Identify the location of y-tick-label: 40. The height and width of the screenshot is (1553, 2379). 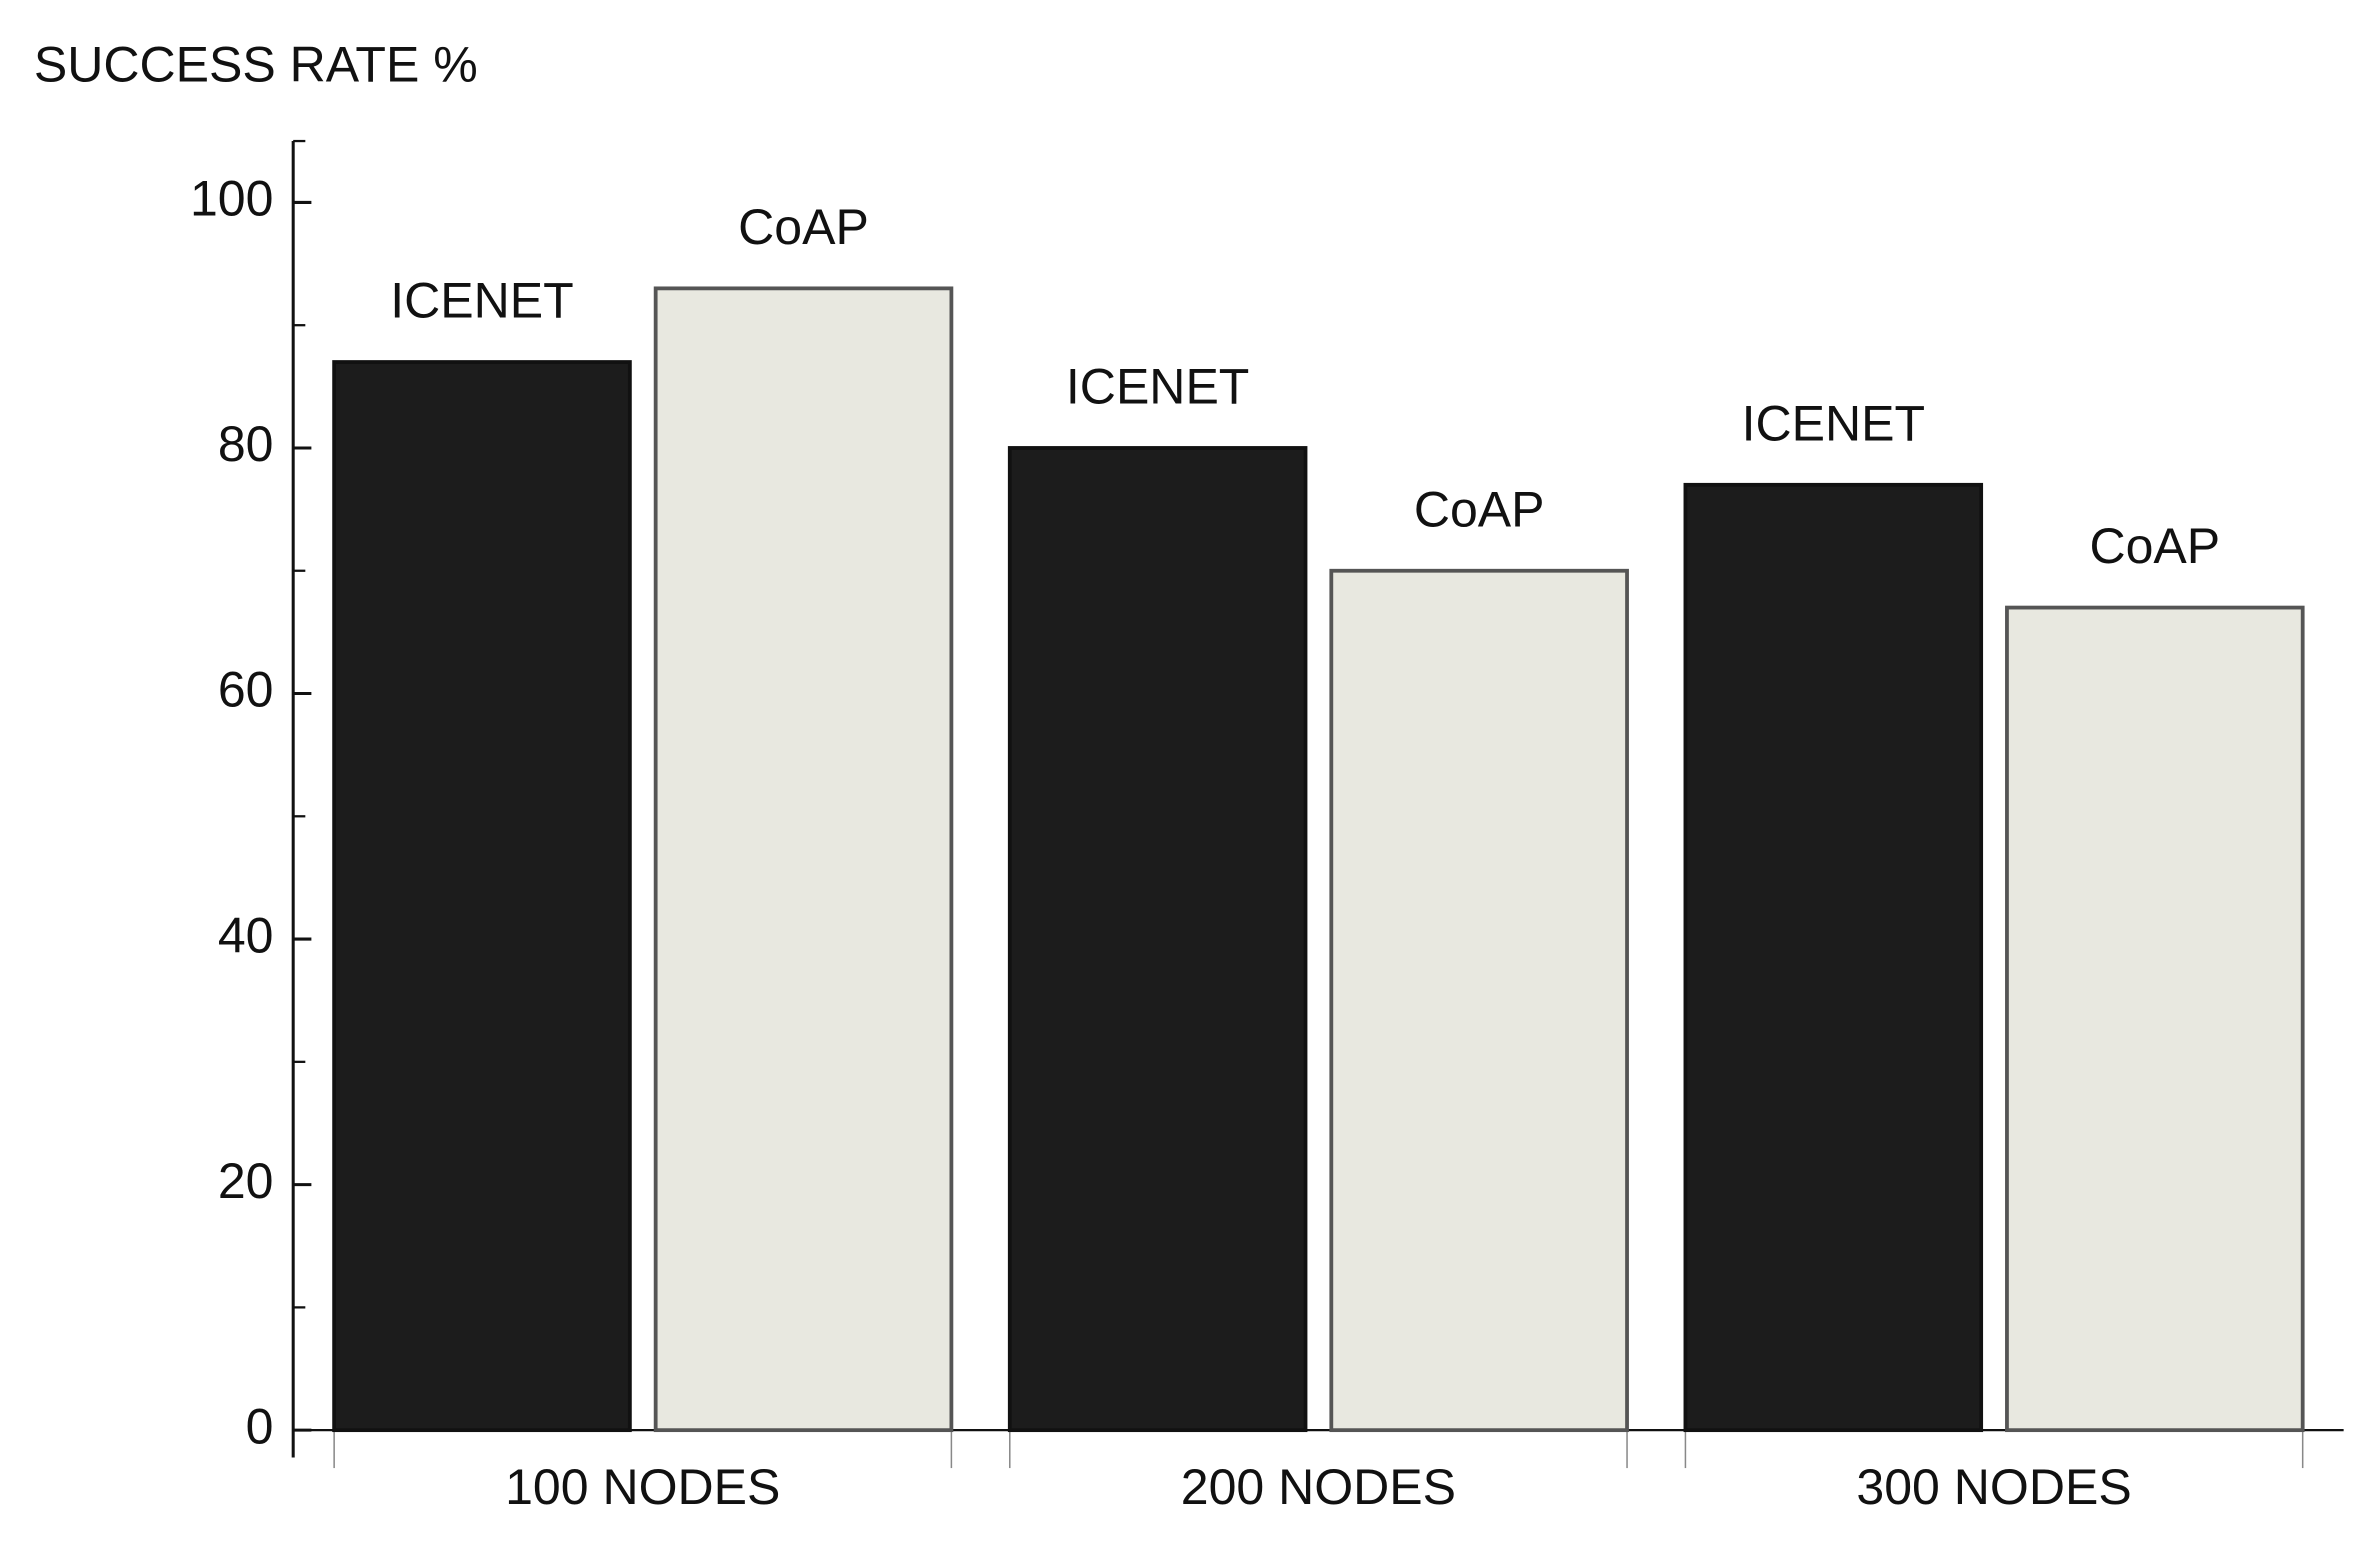
(246, 935).